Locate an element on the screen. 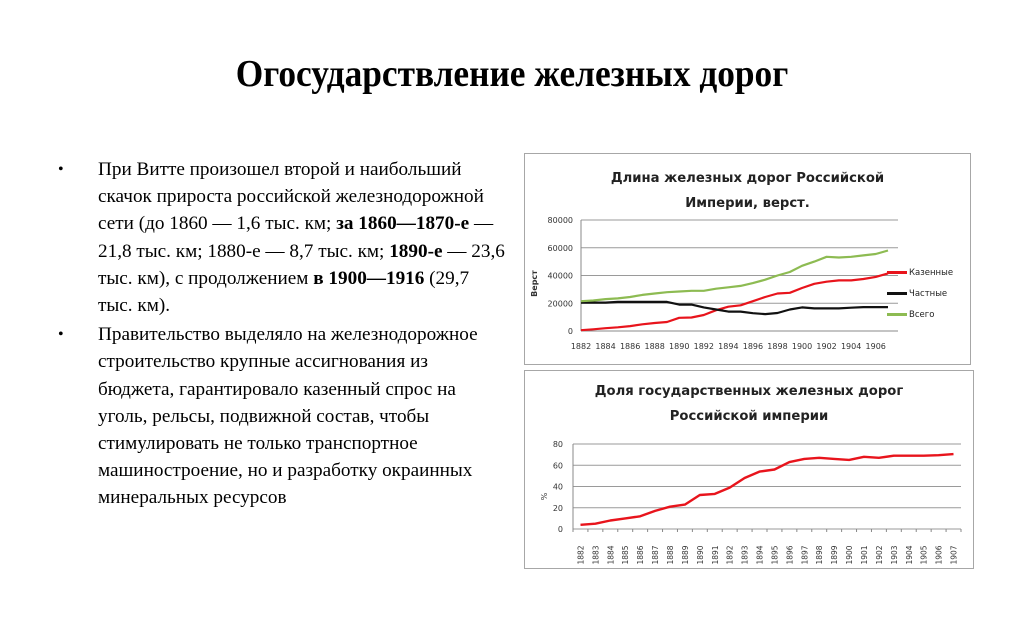  legend-label: Казенные is located at coordinates (931, 272).